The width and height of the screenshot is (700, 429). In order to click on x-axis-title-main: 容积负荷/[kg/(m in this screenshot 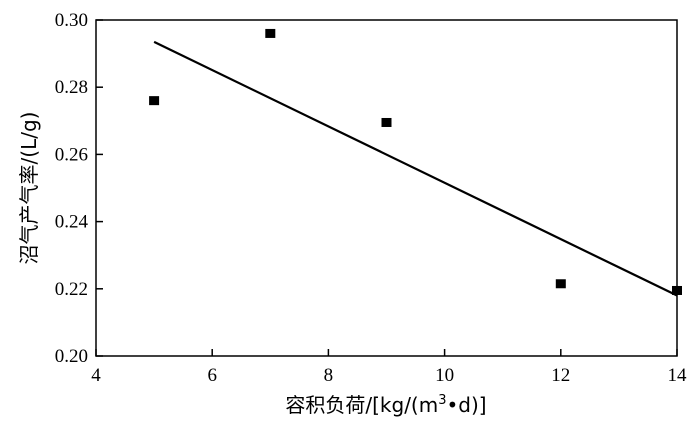, I will do `click(361, 405)`.